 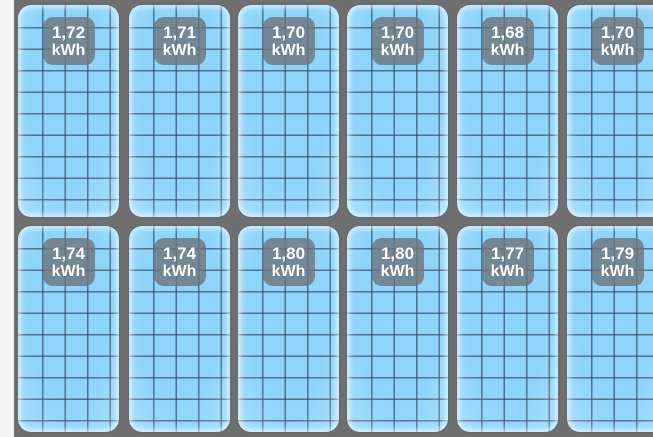 What do you see at coordinates (179, 32) in the screenshot?
I see `energy-value: 1,71` at bounding box center [179, 32].